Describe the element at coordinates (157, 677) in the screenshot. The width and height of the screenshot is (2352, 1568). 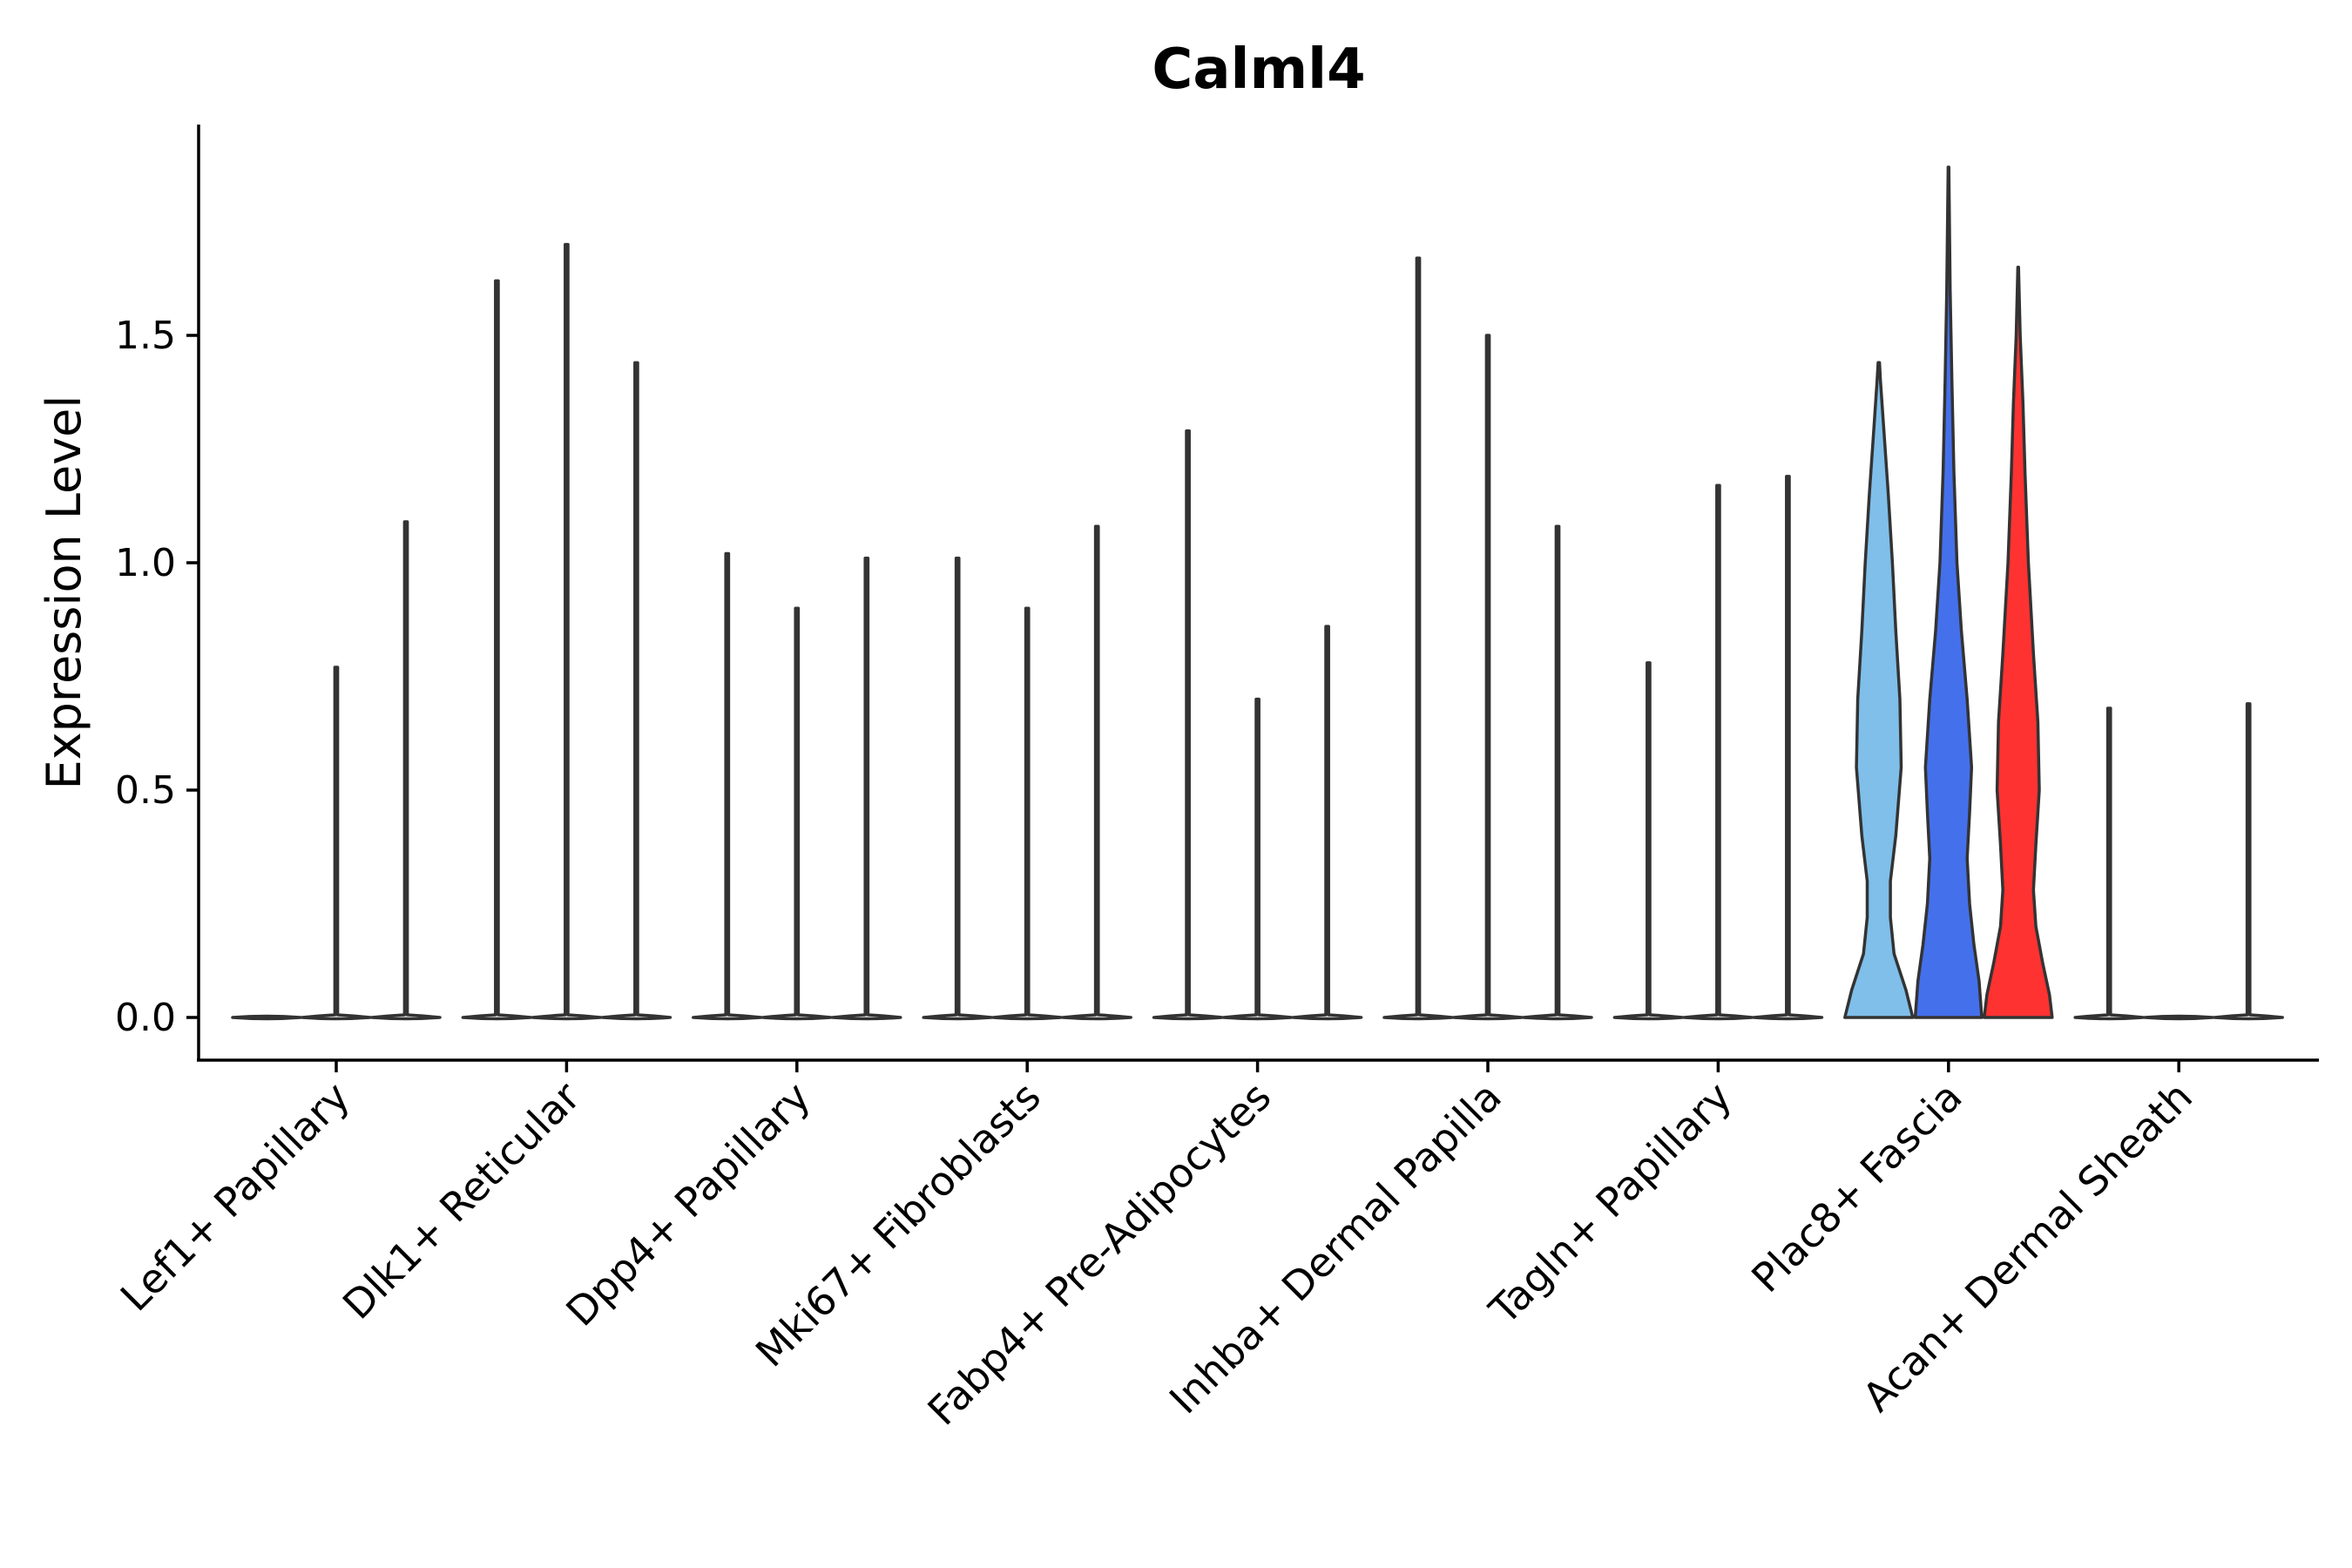
I see `y-axis-ticks: 0.0 0.5 1.0 1.5` at that location.